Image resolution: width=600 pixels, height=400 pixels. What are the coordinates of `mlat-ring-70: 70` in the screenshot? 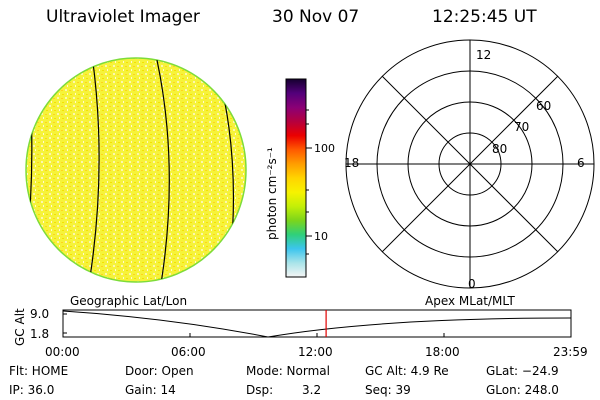 It's located at (521, 127).